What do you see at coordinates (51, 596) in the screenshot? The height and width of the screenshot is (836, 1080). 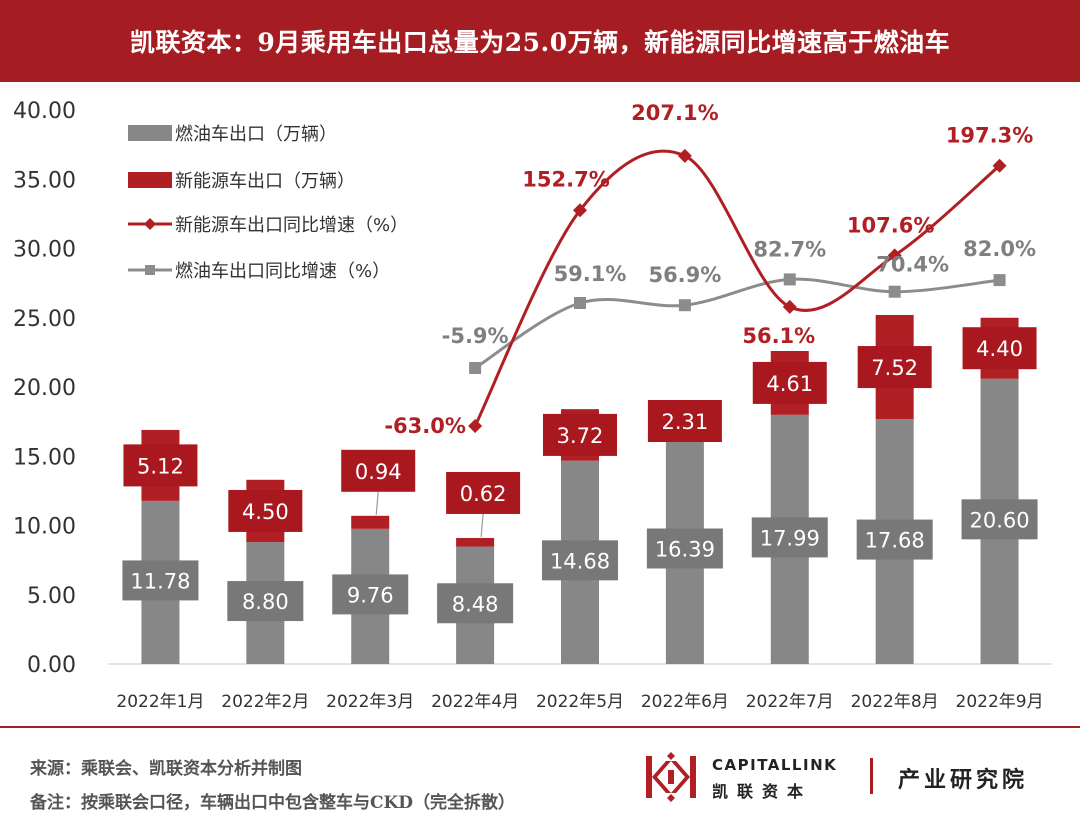 I see `y-tick-label: 5.00` at bounding box center [51, 596].